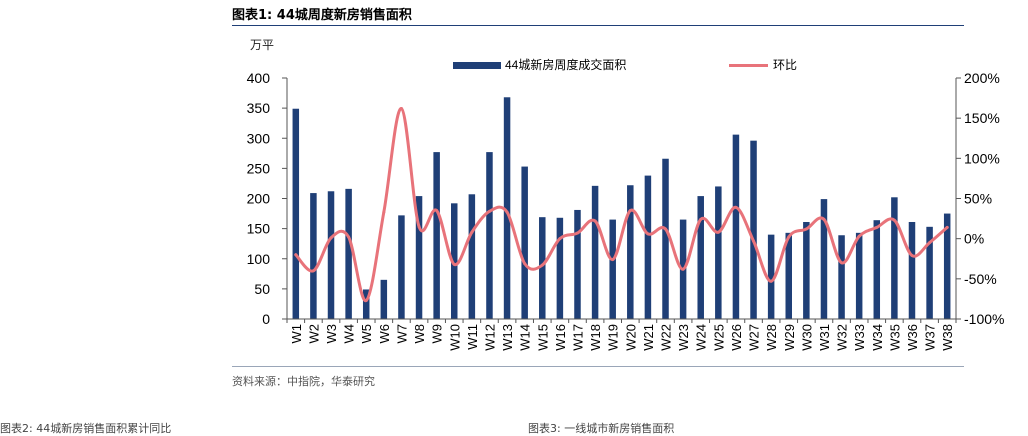  I want to click on source-note: 资料来源：中指院，华泰研究, so click(303, 381).